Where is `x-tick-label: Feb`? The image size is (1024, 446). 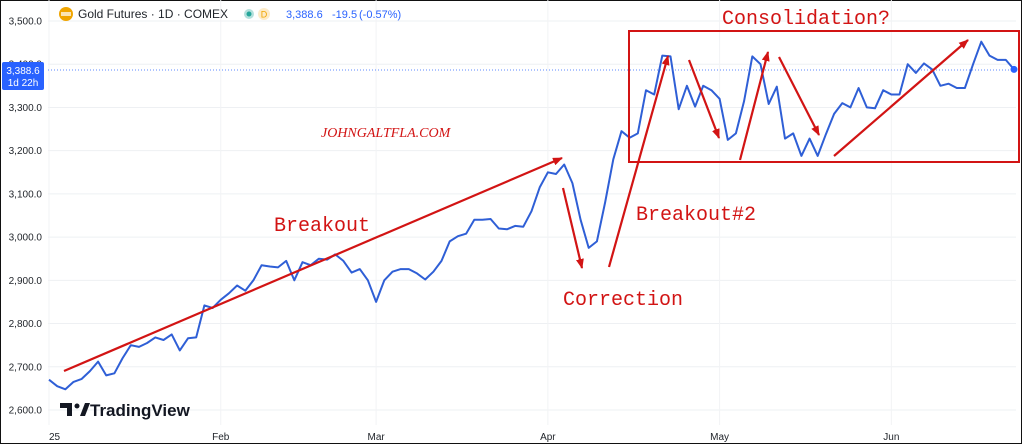 x-tick-label: Feb is located at coordinates (221, 437).